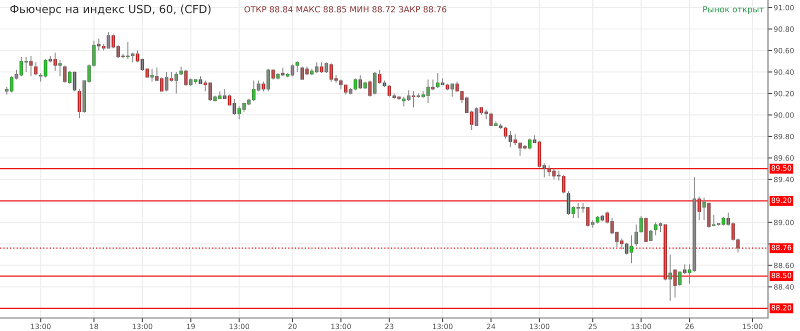 This screenshot has height=331, width=800. I want to click on text: ОТКР 88.84 МАКС 88.85 МИН 88.72 ЗАКР 88.76, so click(345, 9).